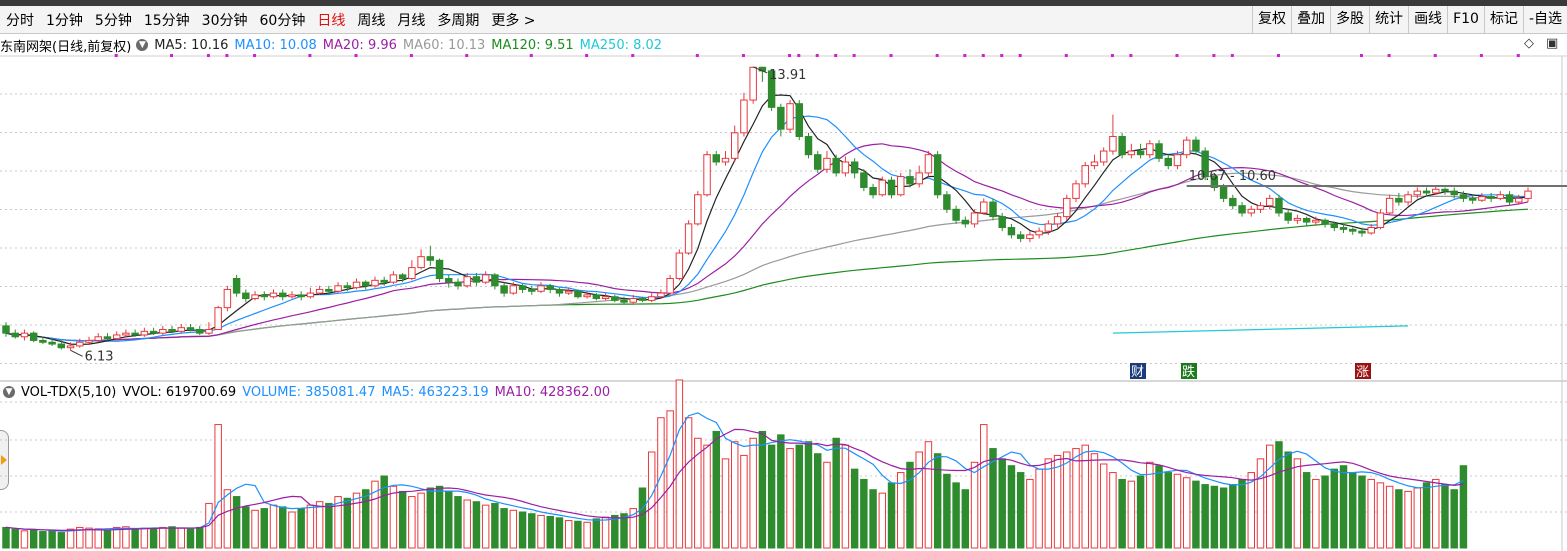  Describe the element at coordinates (783, 3) in the screenshot. I see `window-top-bar` at that location.